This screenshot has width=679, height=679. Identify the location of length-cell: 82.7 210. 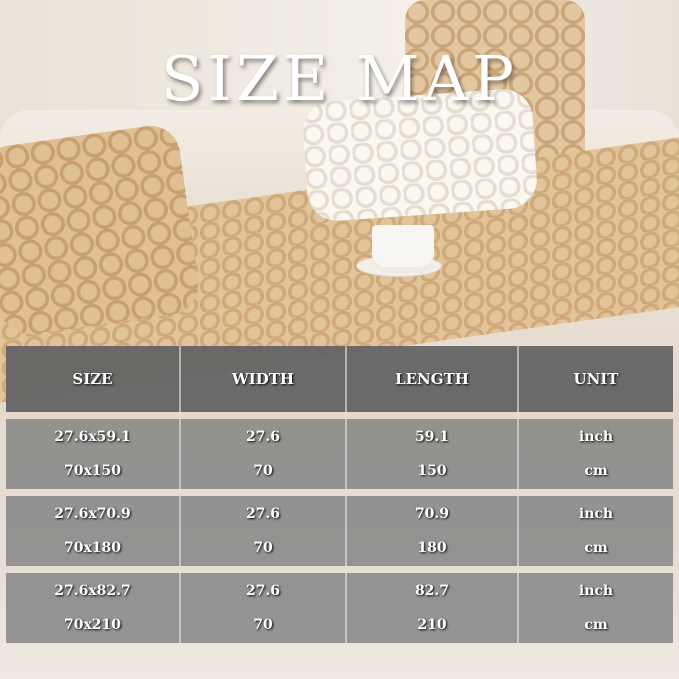
(433, 608).